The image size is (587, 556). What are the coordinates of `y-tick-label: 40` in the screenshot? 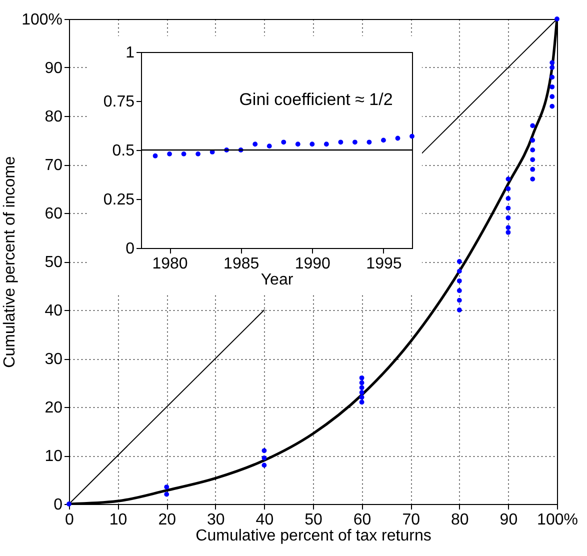 It's located at (53, 311).